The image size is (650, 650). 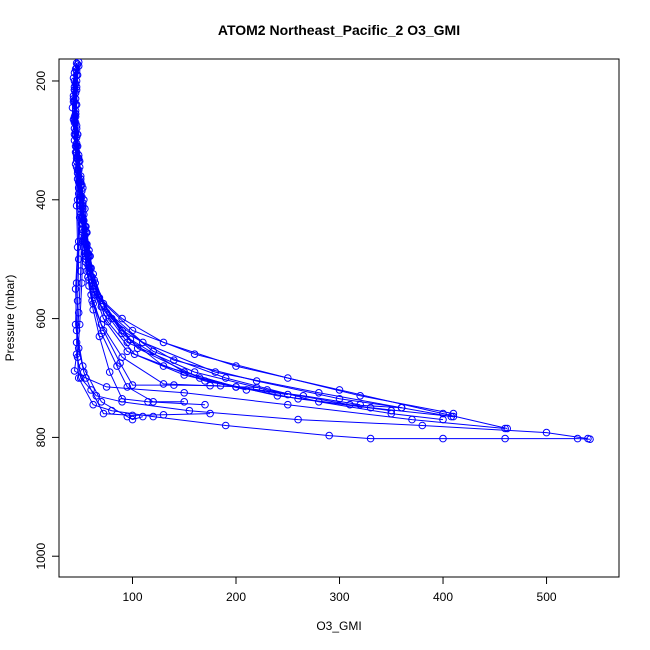 What do you see at coordinates (41, 556) in the screenshot?
I see `y-tick-label: 1000` at bounding box center [41, 556].